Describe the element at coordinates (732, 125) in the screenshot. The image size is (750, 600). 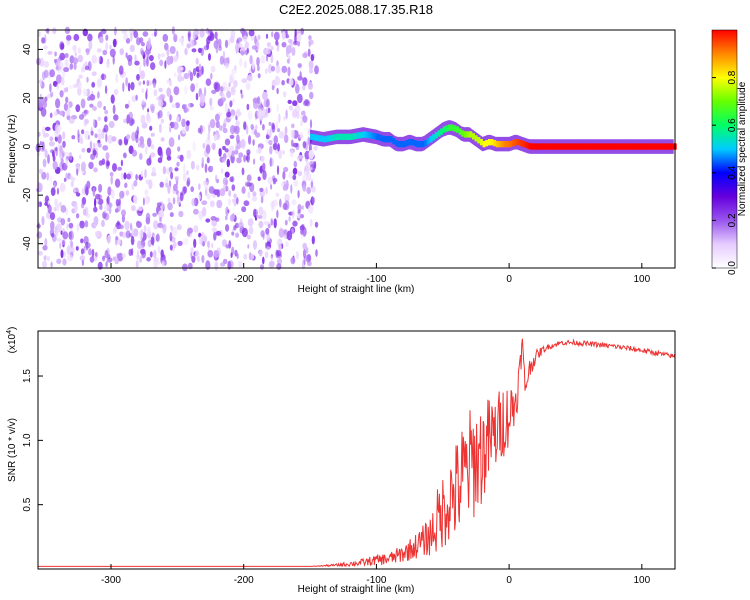
I see `colorbar-tick-label: 0.6` at that location.